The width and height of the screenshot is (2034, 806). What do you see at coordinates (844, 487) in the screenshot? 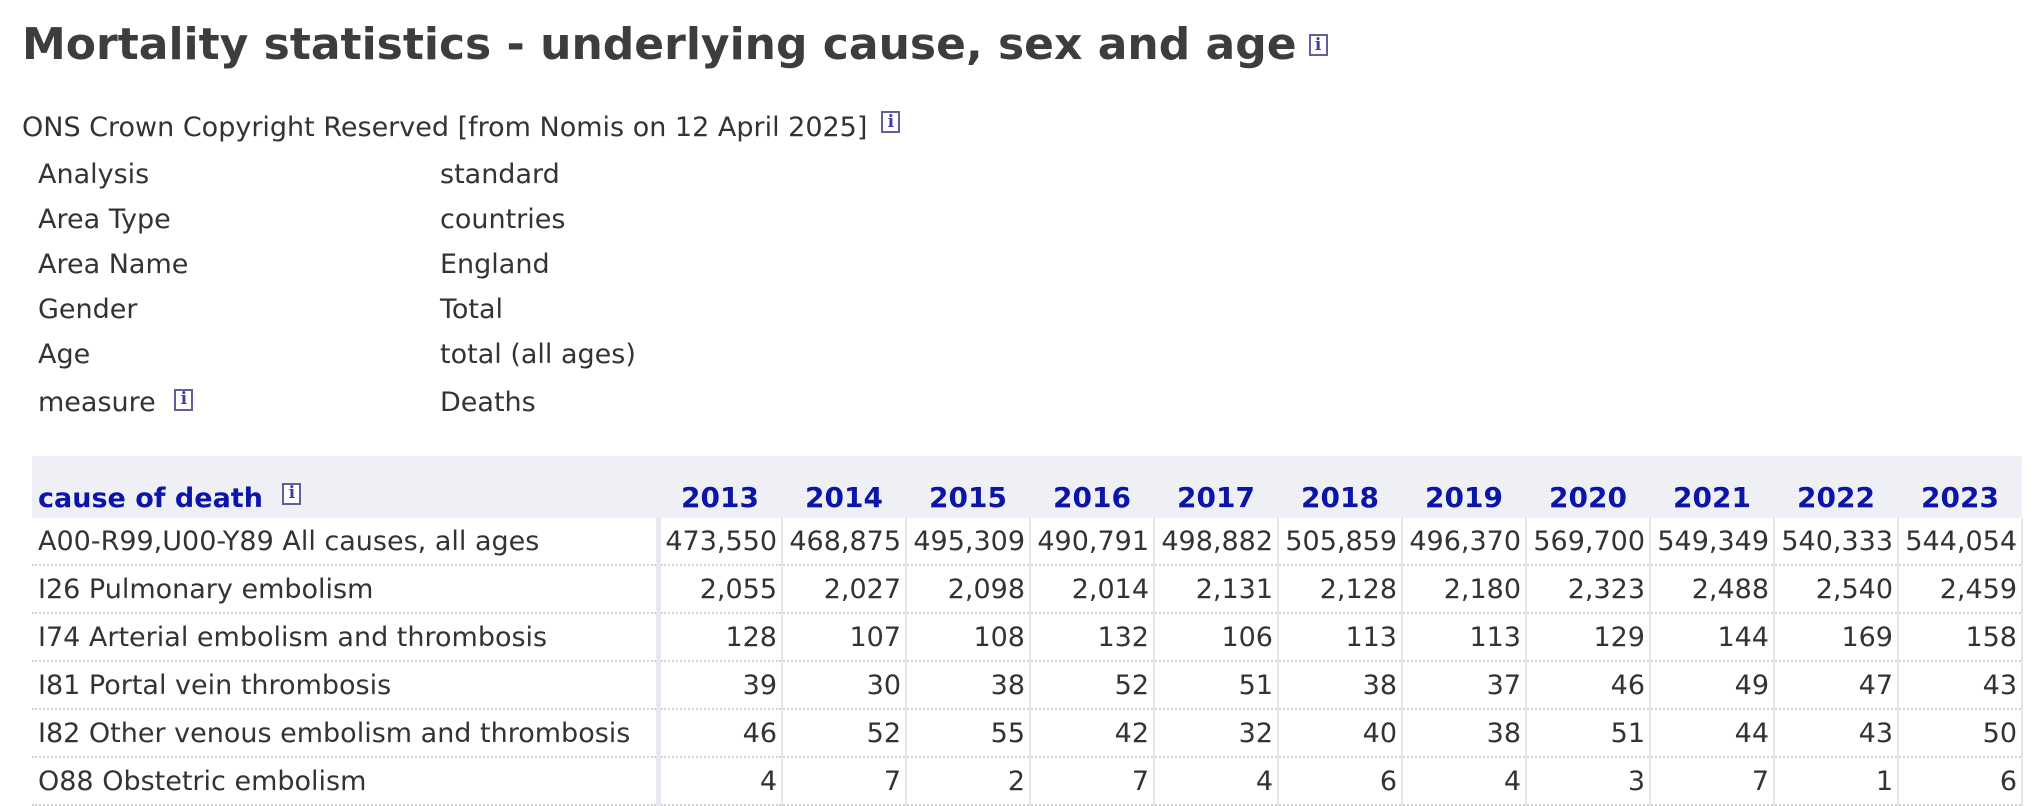
I see `column-header-year: 2014` at bounding box center [844, 487].